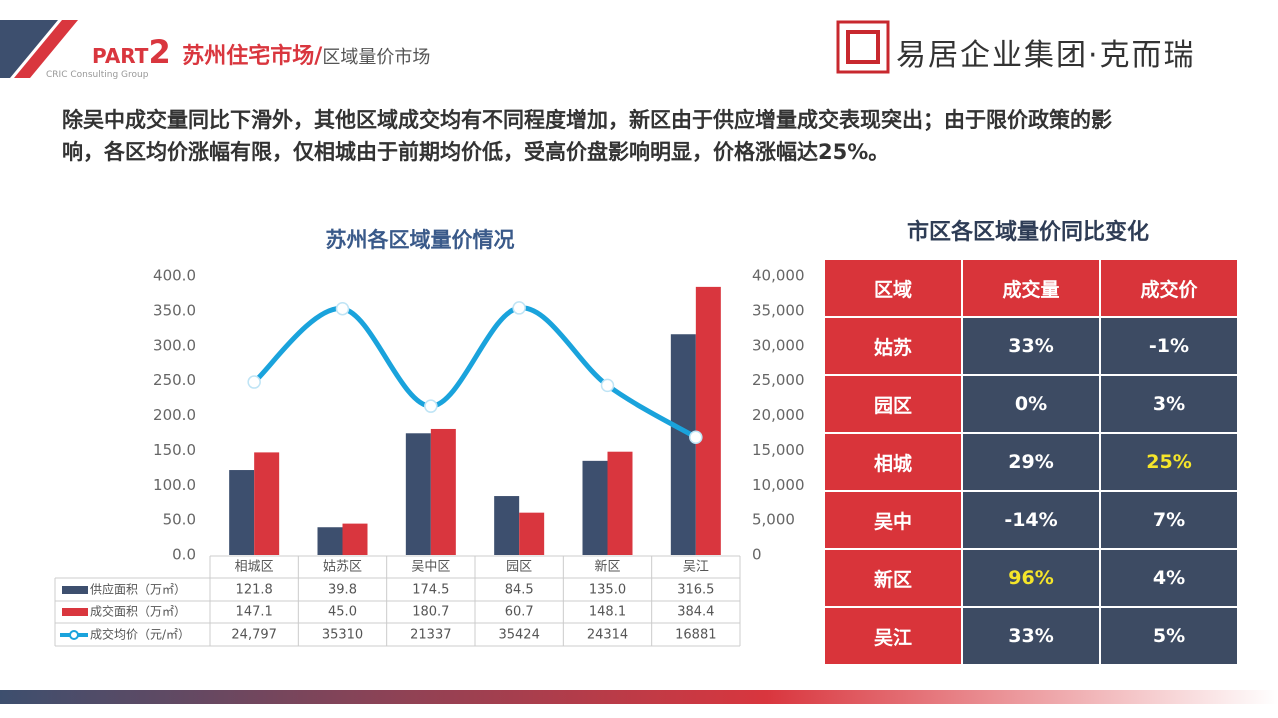 The image size is (1278, 718). What do you see at coordinates (1028, 232) in the screenshot?
I see `table-title: 市区各区域量价同比变化` at bounding box center [1028, 232].